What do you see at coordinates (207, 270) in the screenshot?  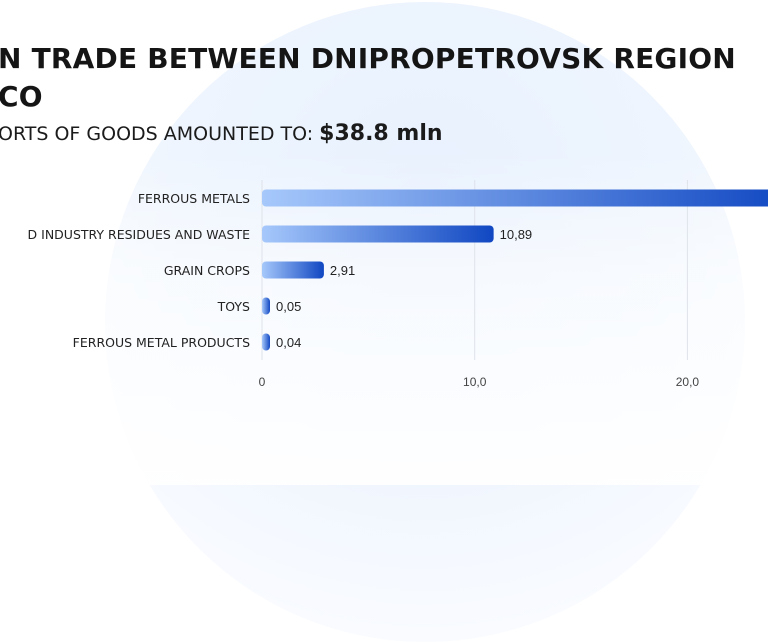 I see `category-label: GRAIN CROPS` at bounding box center [207, 270].